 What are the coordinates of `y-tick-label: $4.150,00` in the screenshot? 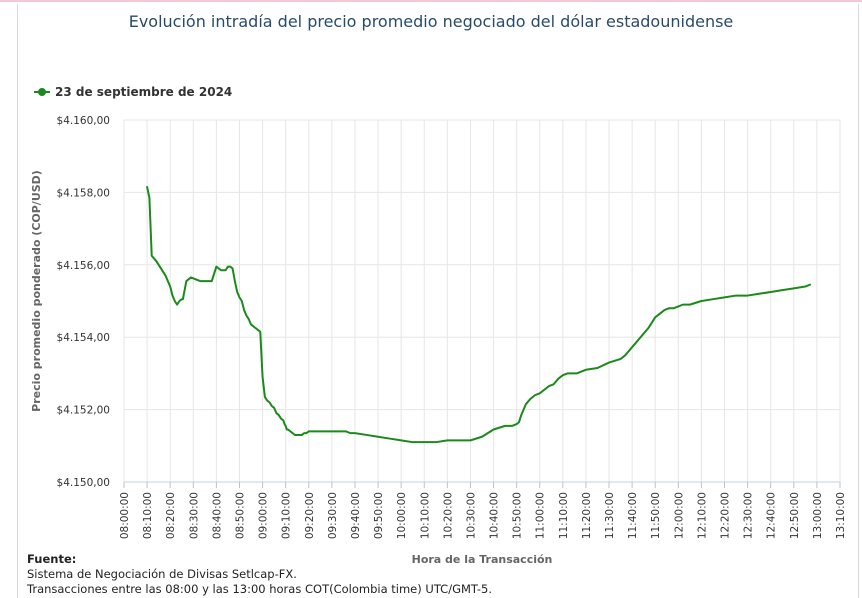 It's located at (83, 483).